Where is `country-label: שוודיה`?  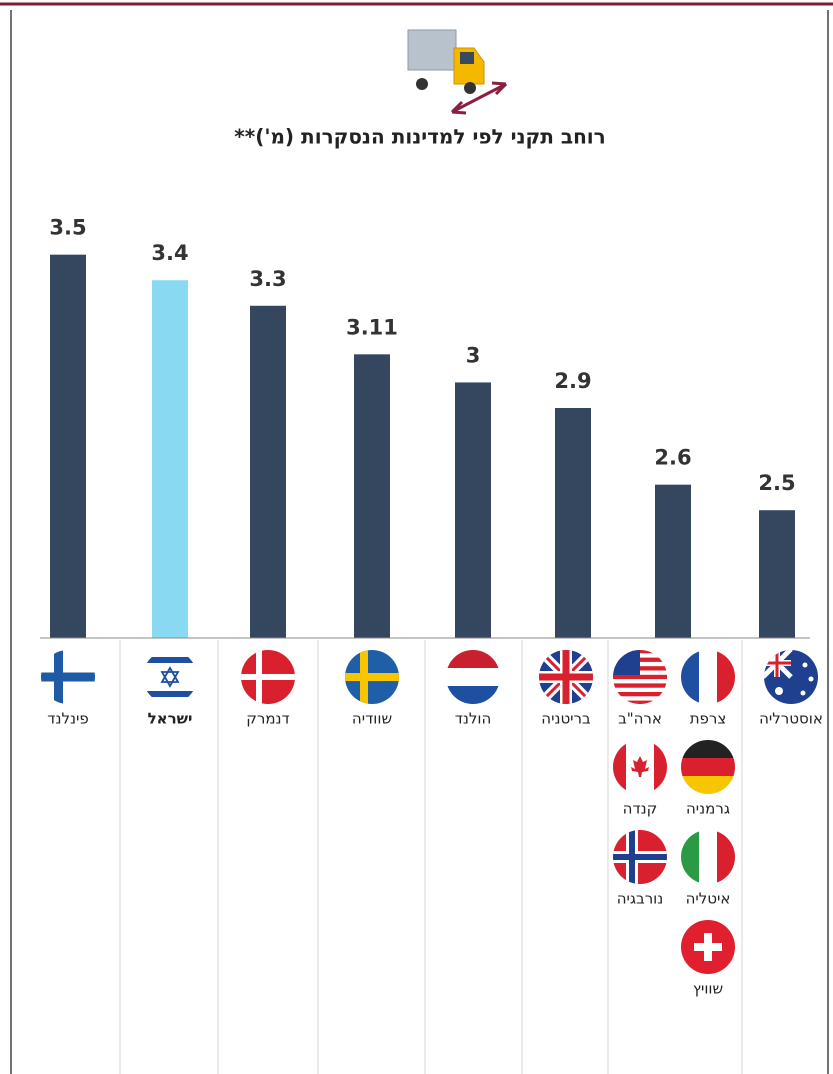
country-label: שוודיה is located at coordinates (372, 719).